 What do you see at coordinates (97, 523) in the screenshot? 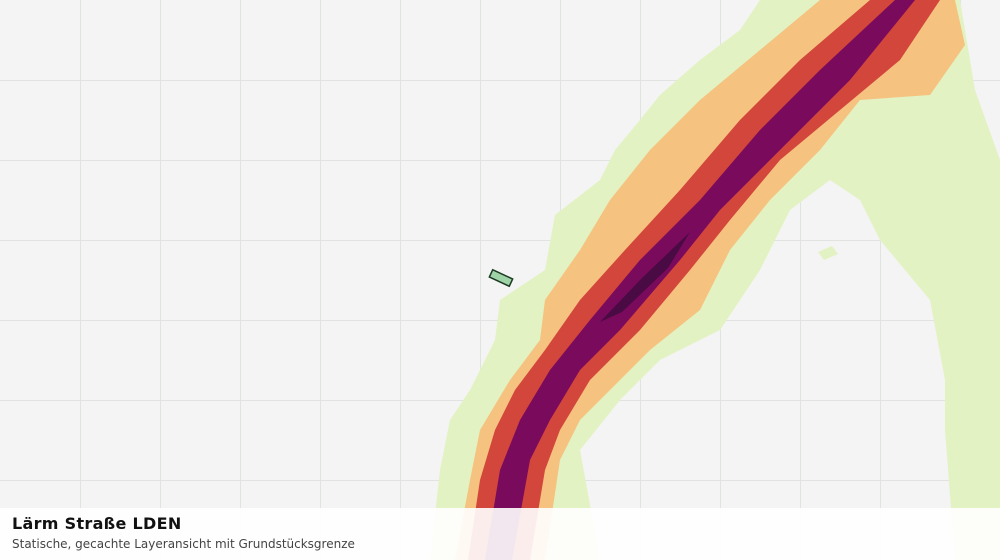
I see `layer-title: Lärm Straße LDEN` at bounding box center [97, 523].